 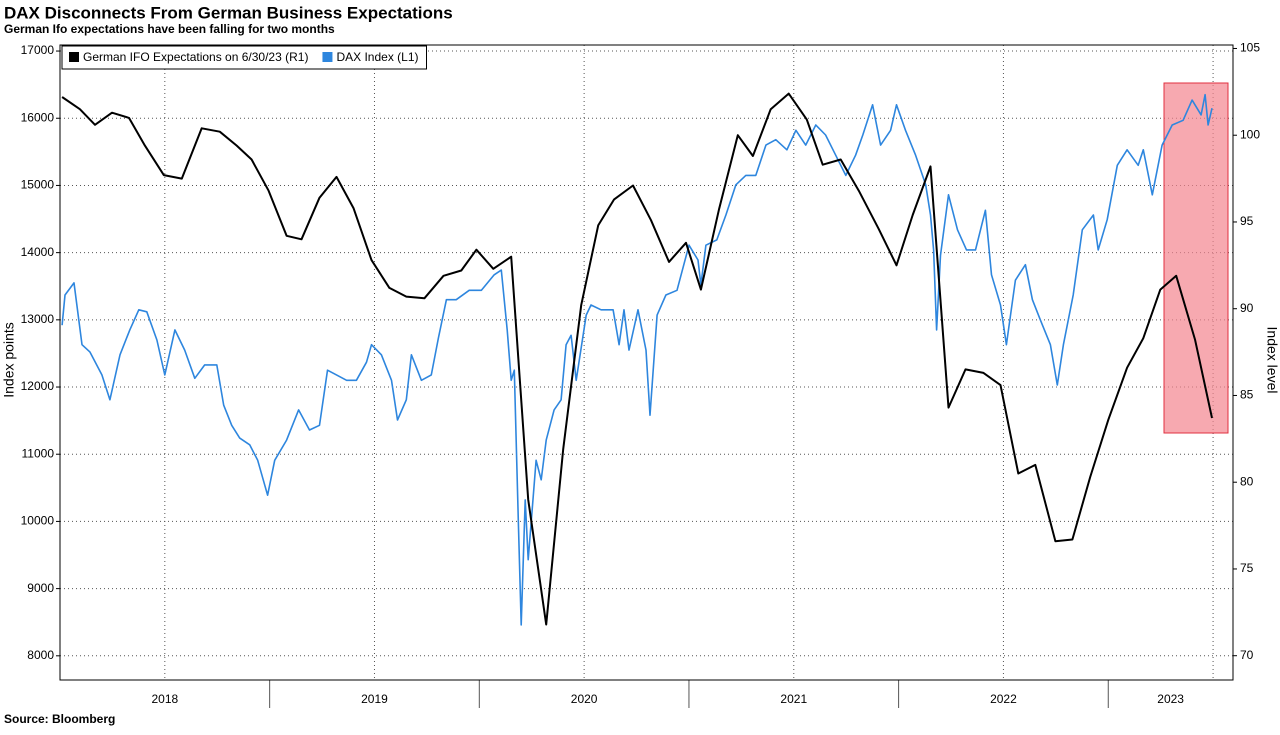 What do you see at coordinates (9, 360) in the screenshot?
I see `y-axis-label: Index points` at bounding box center [9, 360].